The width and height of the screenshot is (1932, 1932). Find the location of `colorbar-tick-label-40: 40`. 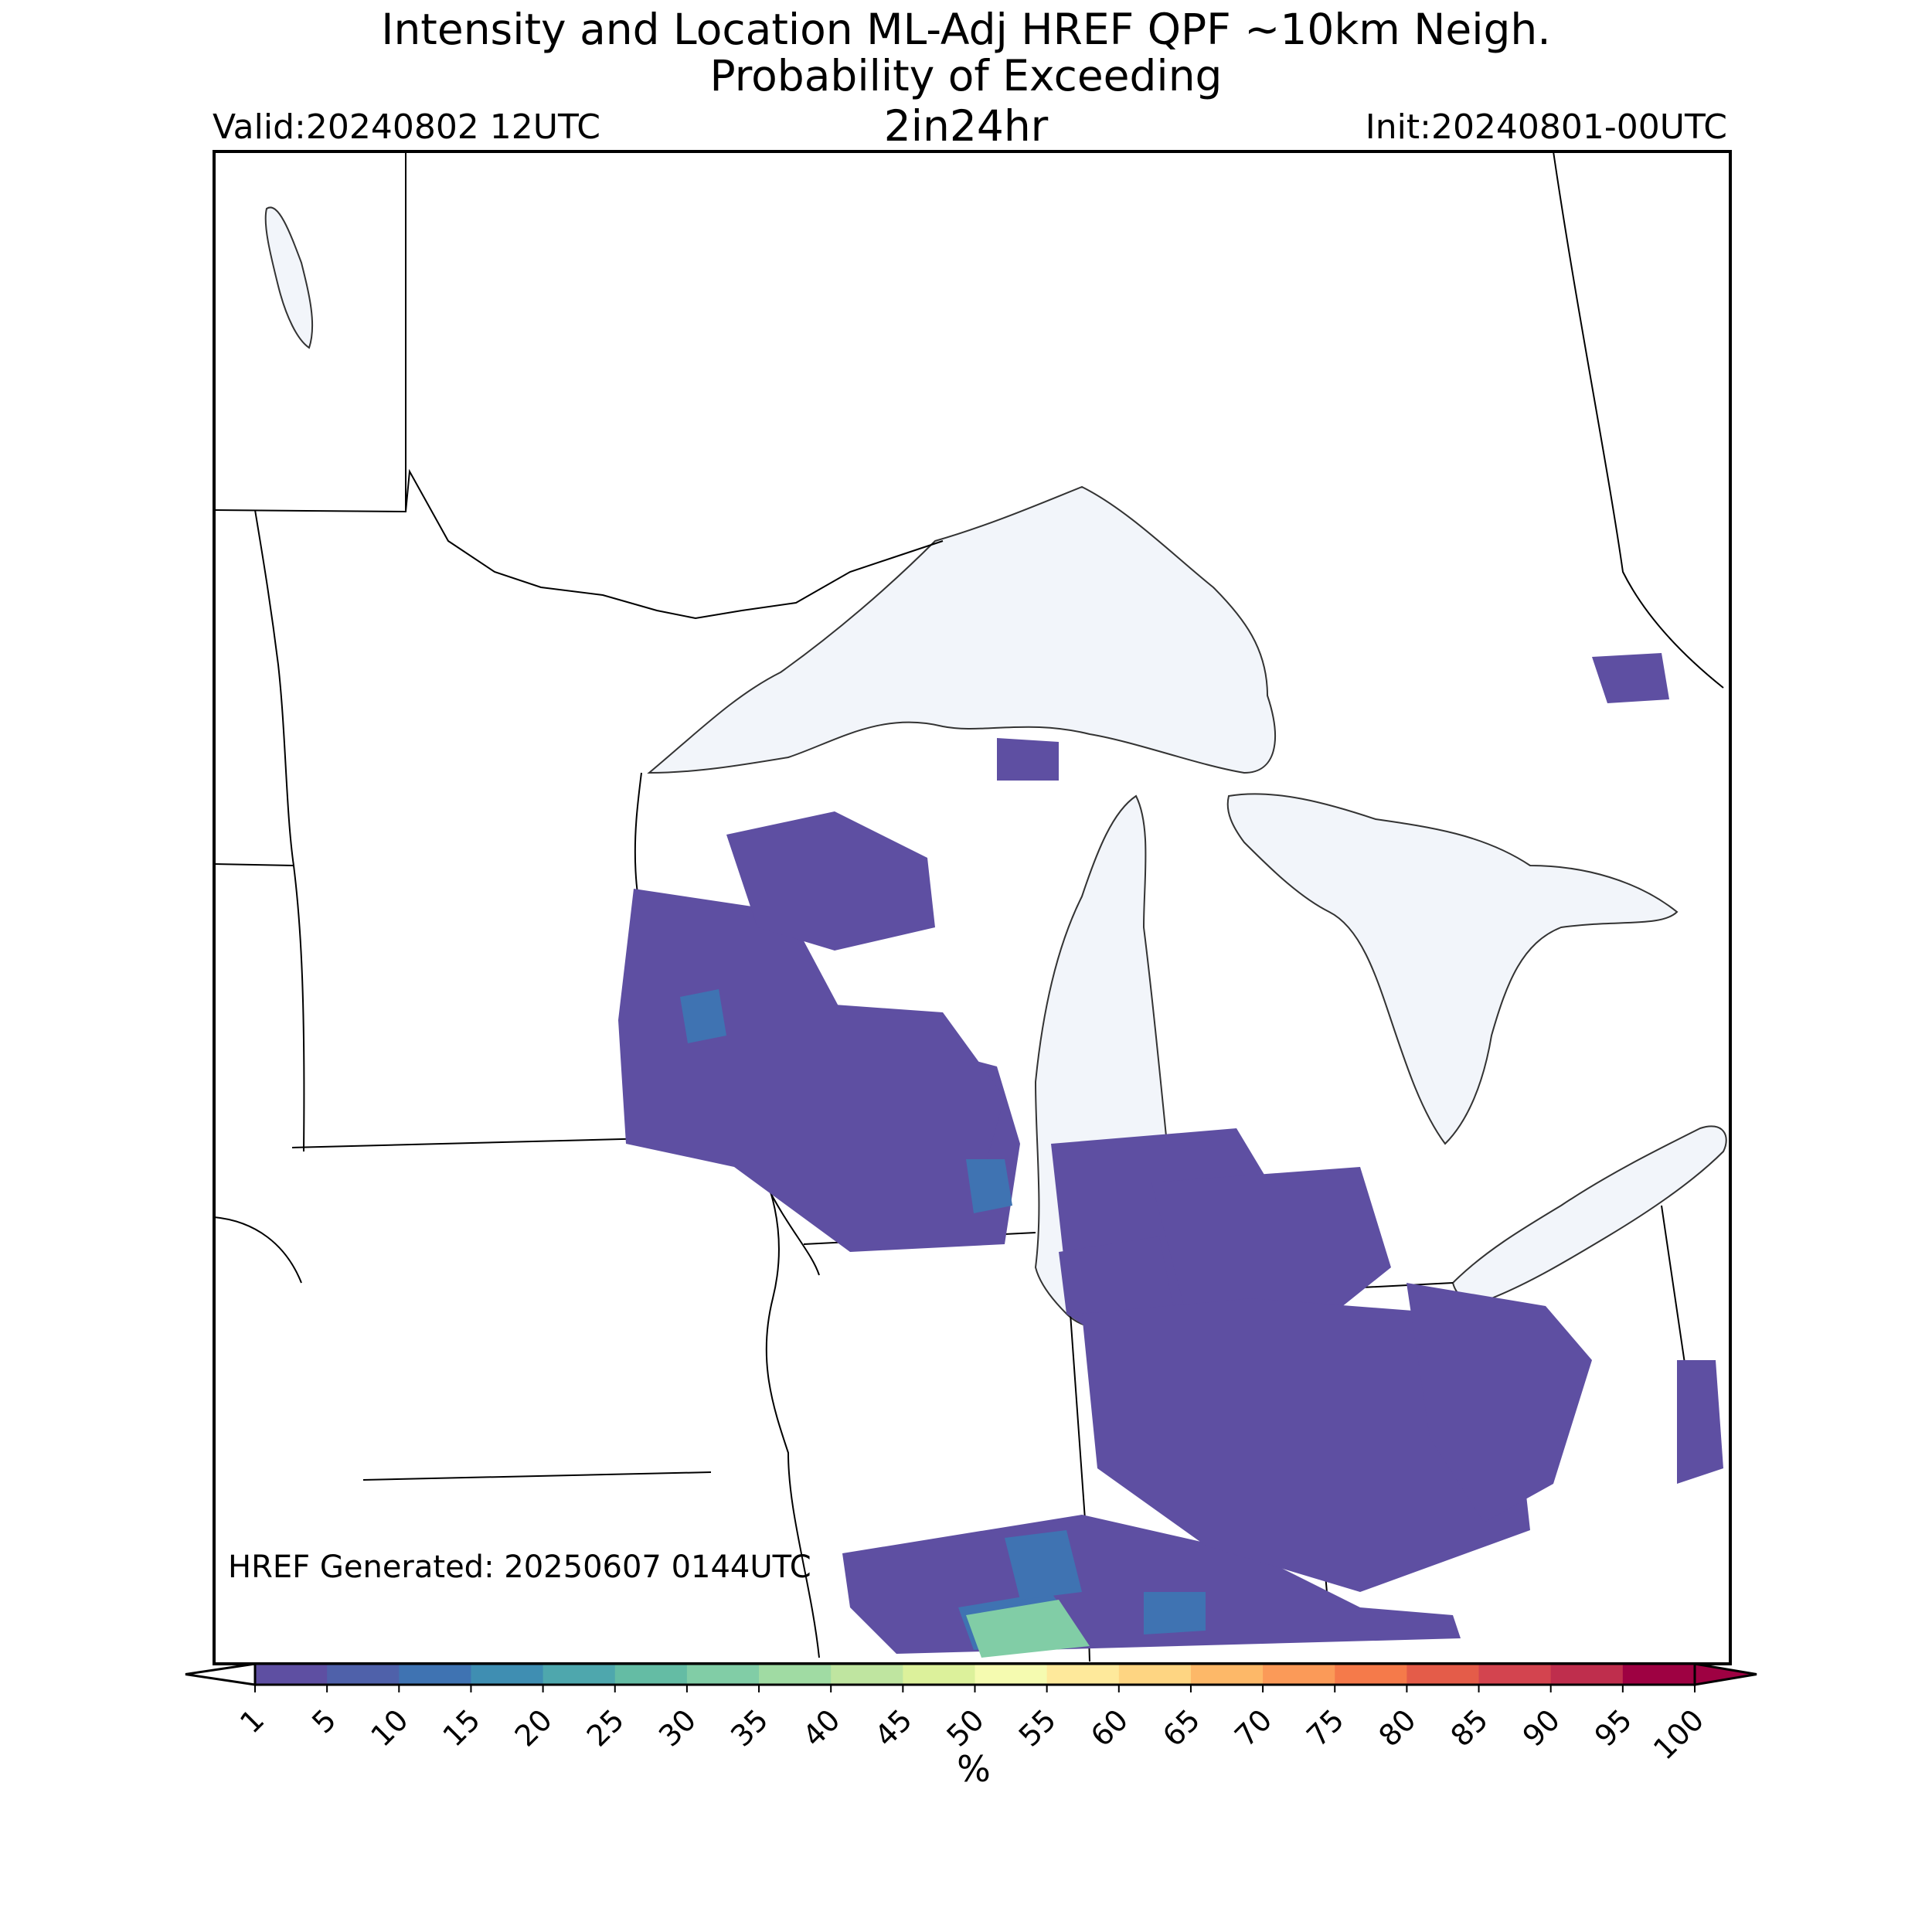

colorbar-tick-label-40: 40 is located at coordinates (821, 1728).